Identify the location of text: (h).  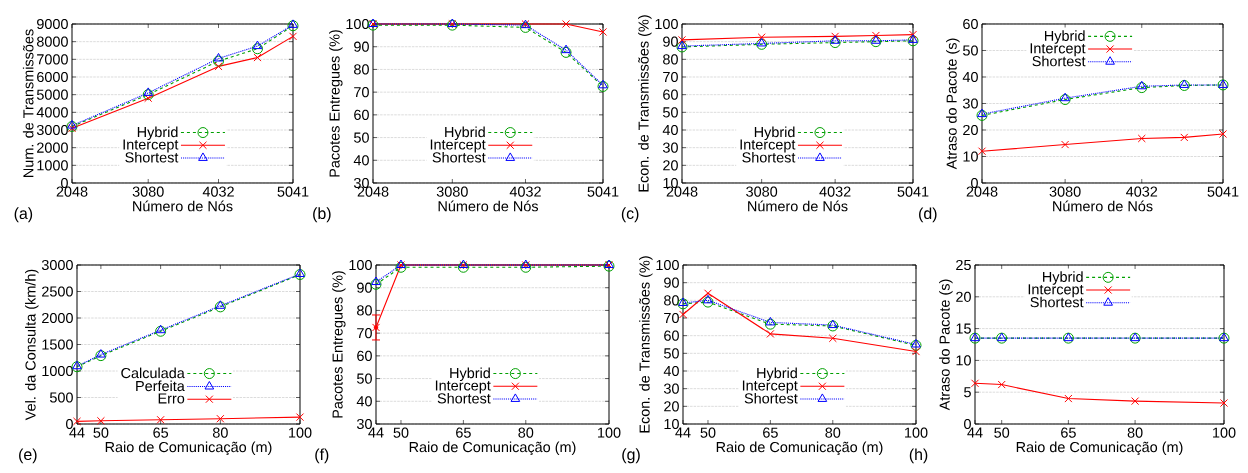
(918, 456).